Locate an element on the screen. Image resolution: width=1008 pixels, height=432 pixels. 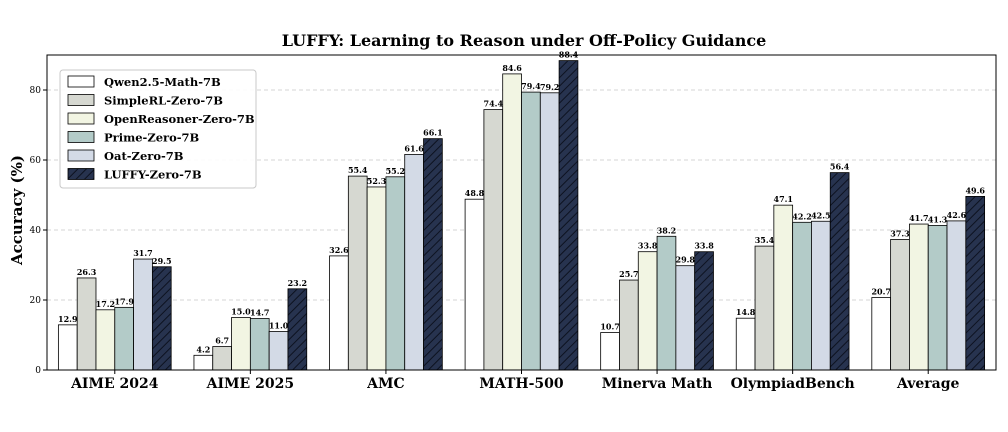
data-label: 14.7 is located at coordinates (259, 313).